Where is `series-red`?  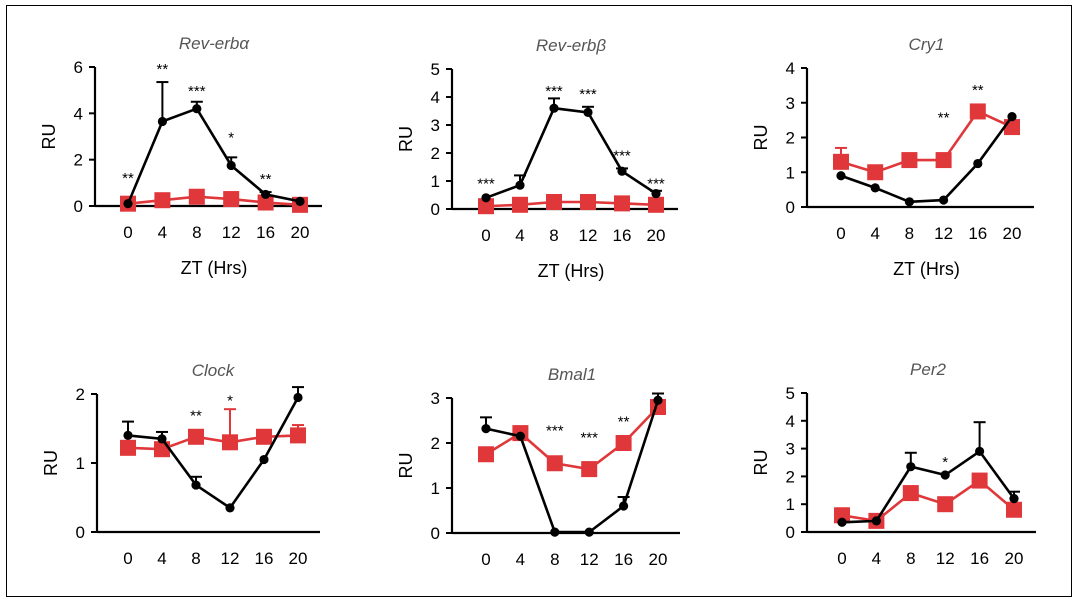
series-red is located at coordinates (926, 142).